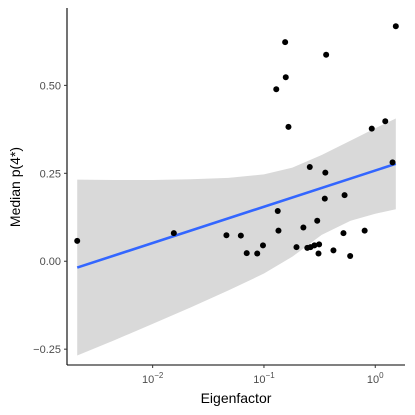 The width and height of the screenshot is (415, 415). What do you see at coordinates (50, 262) in the screenshot?
I see `y-tick-label-1: 0.00` at bounding box center [50, 262].